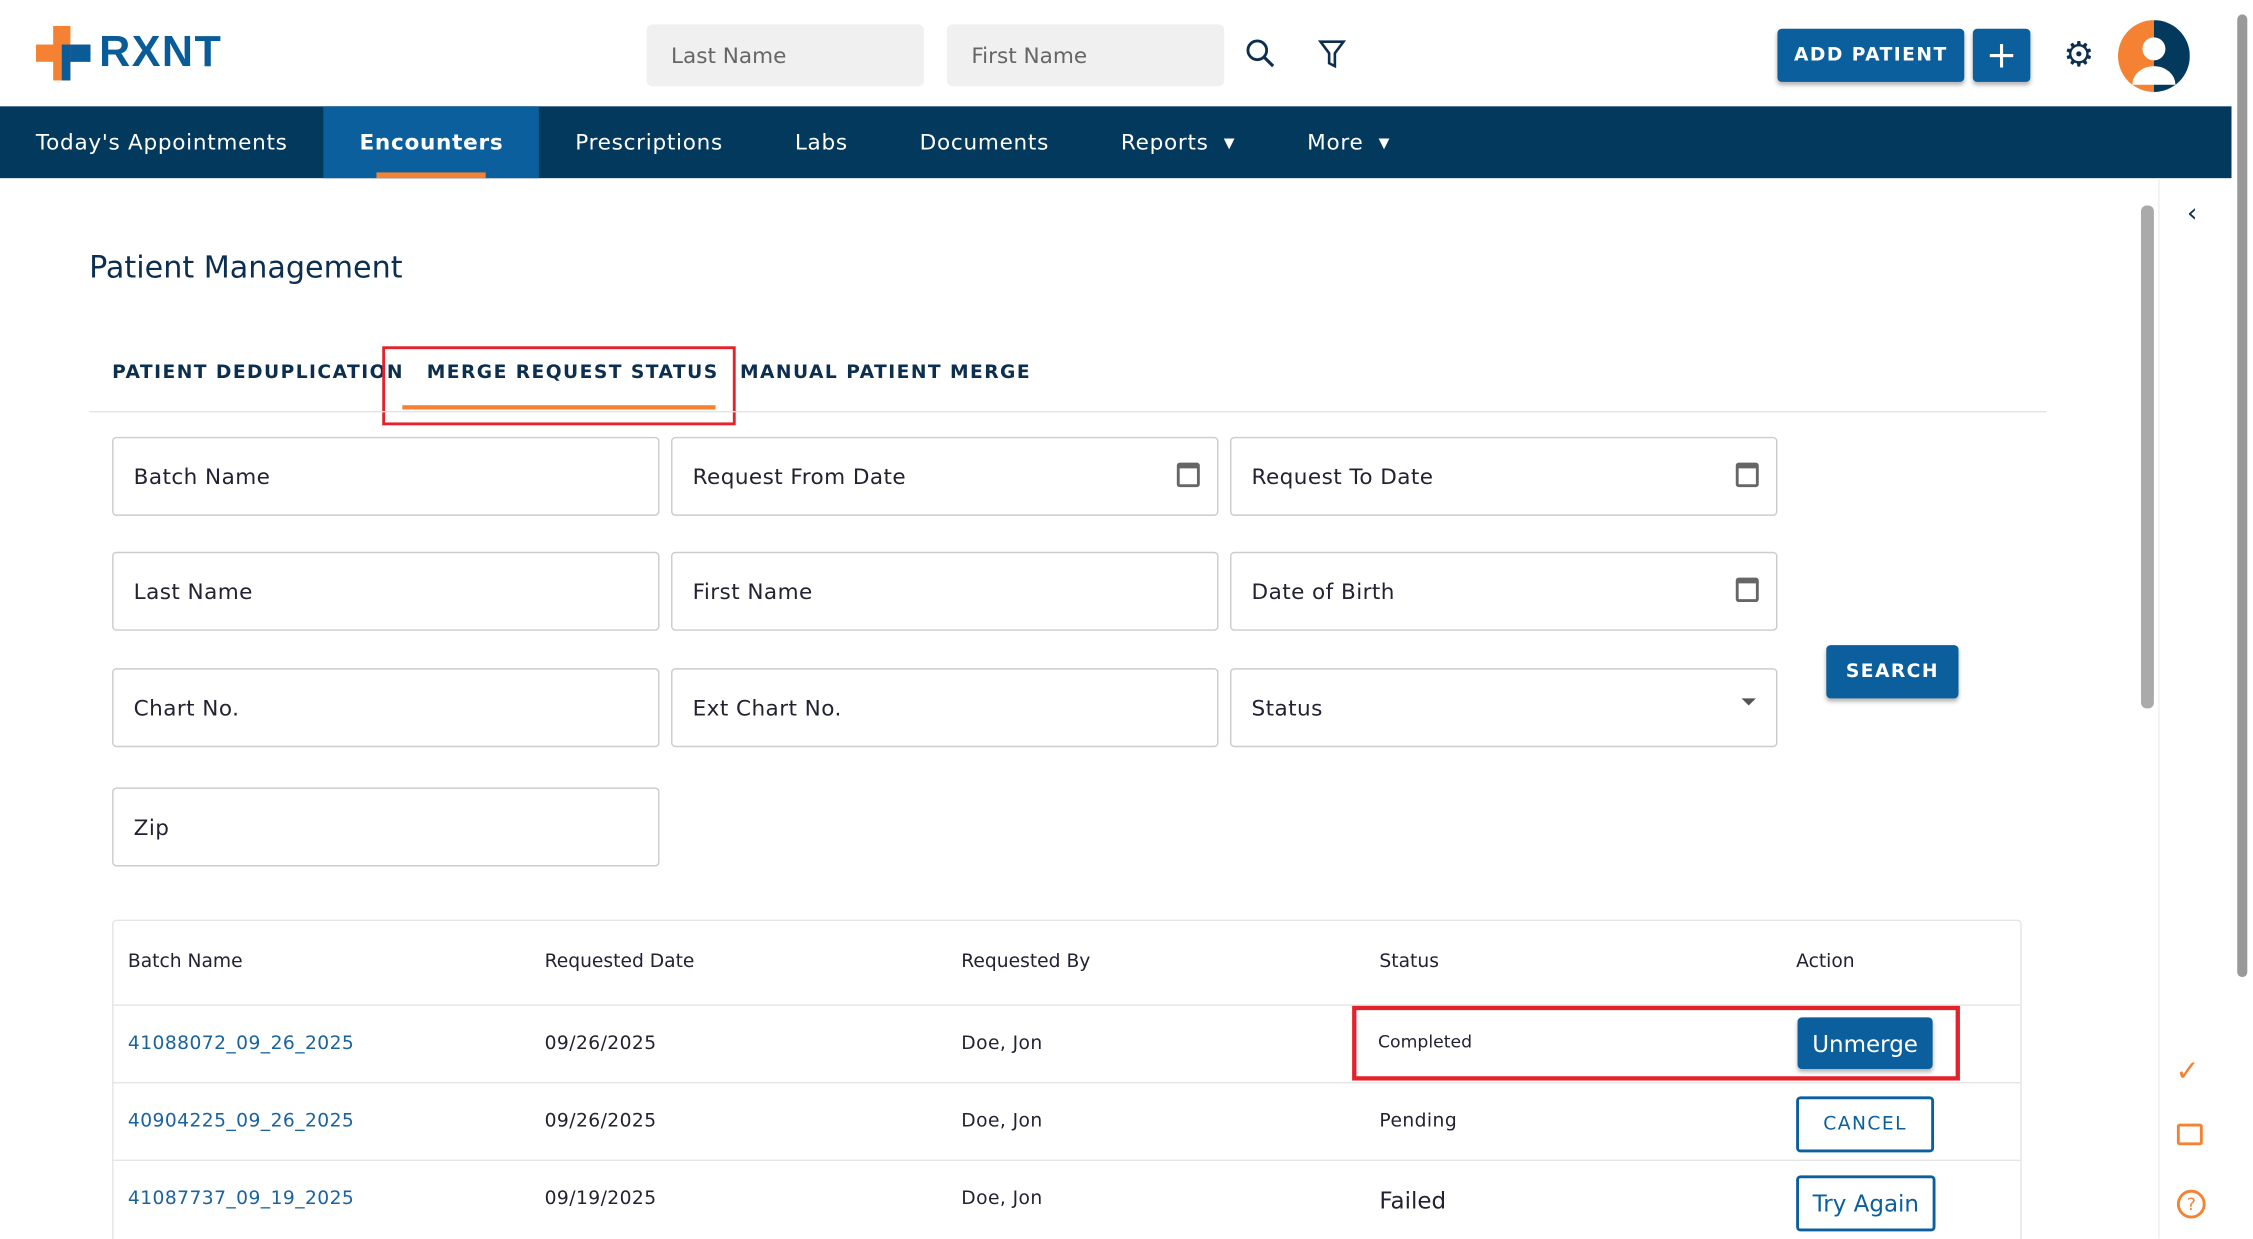 This screenshot has height=1239, width=2253. What do you see at coordinates (1287, 707) in the screenshot?
I see `field-label: Status` at bounding box center [1287, 707].